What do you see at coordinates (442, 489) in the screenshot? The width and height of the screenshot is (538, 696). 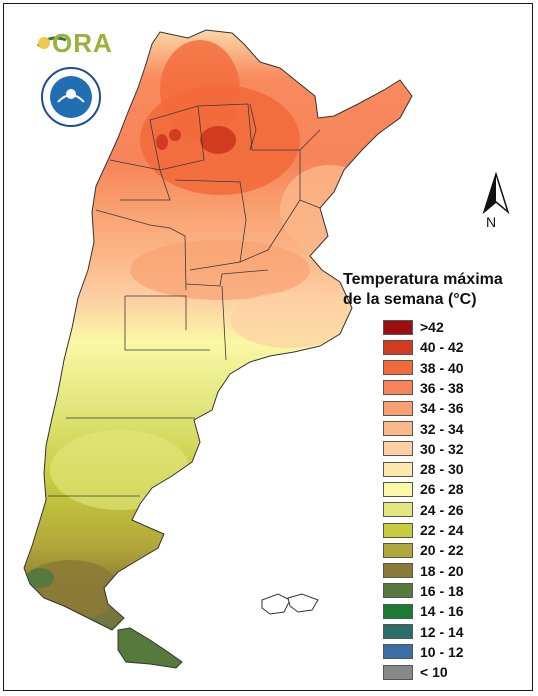 I see `legend-label: 26 - 28` at bounding box center [442, 489].